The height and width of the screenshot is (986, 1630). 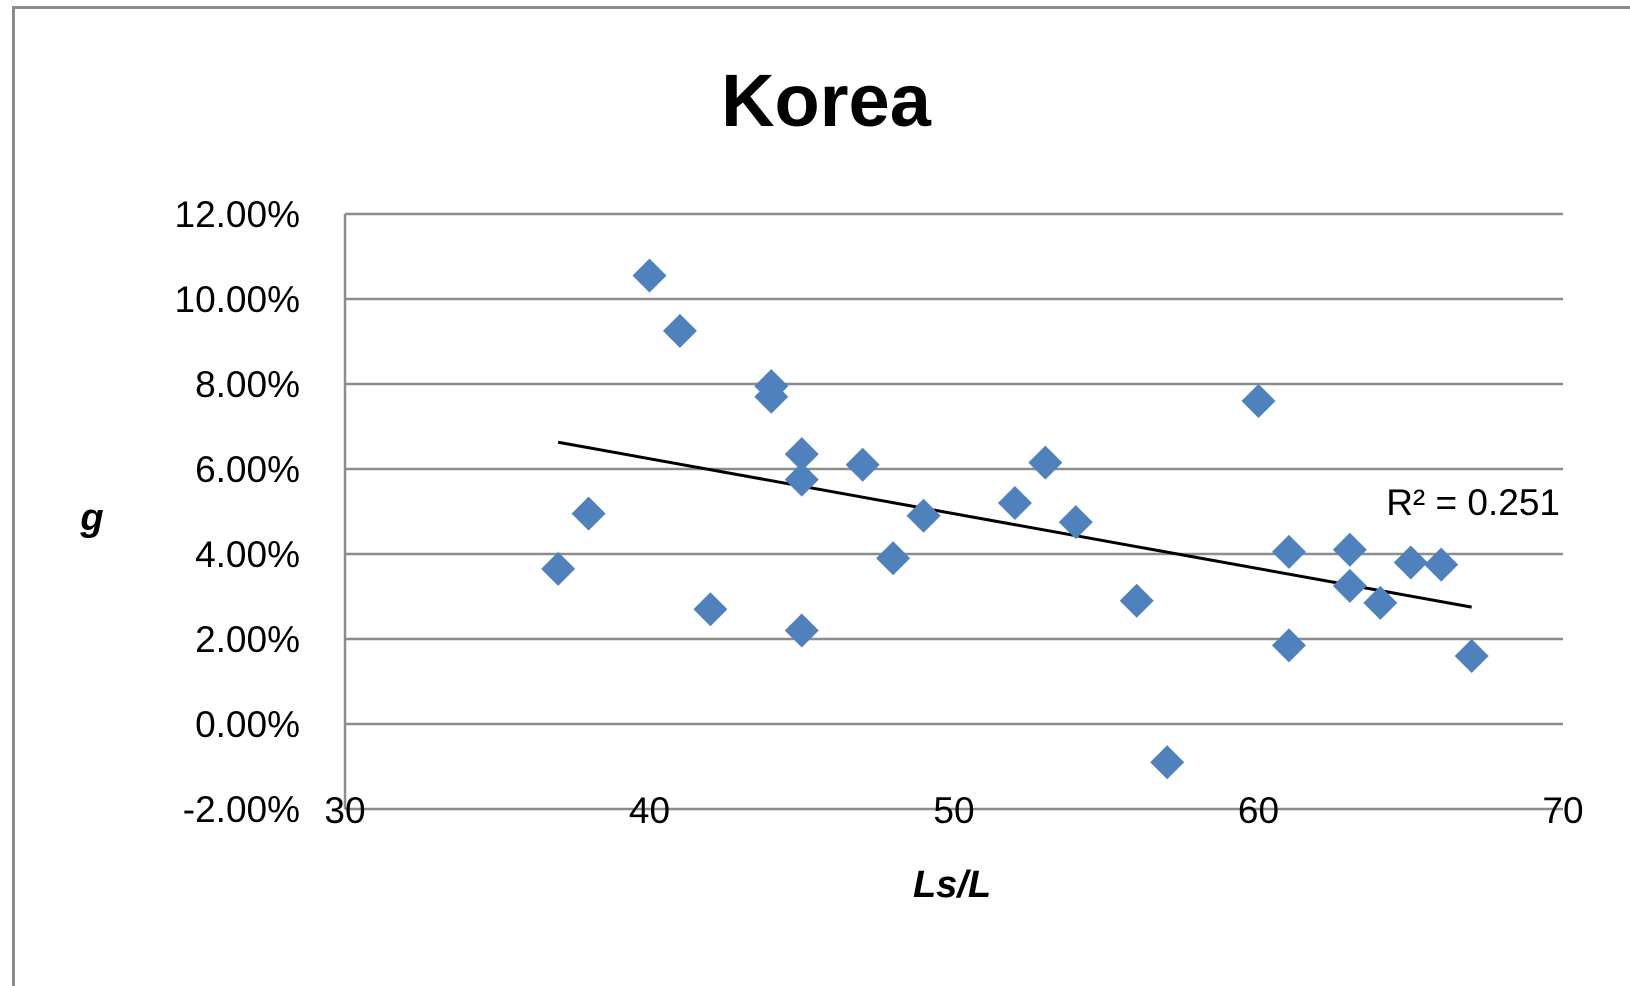 What do you see at coordinates (247, 384) in the screenshot?
I see `y-tick-label: 8.00%` at bounding box center [247, 384].